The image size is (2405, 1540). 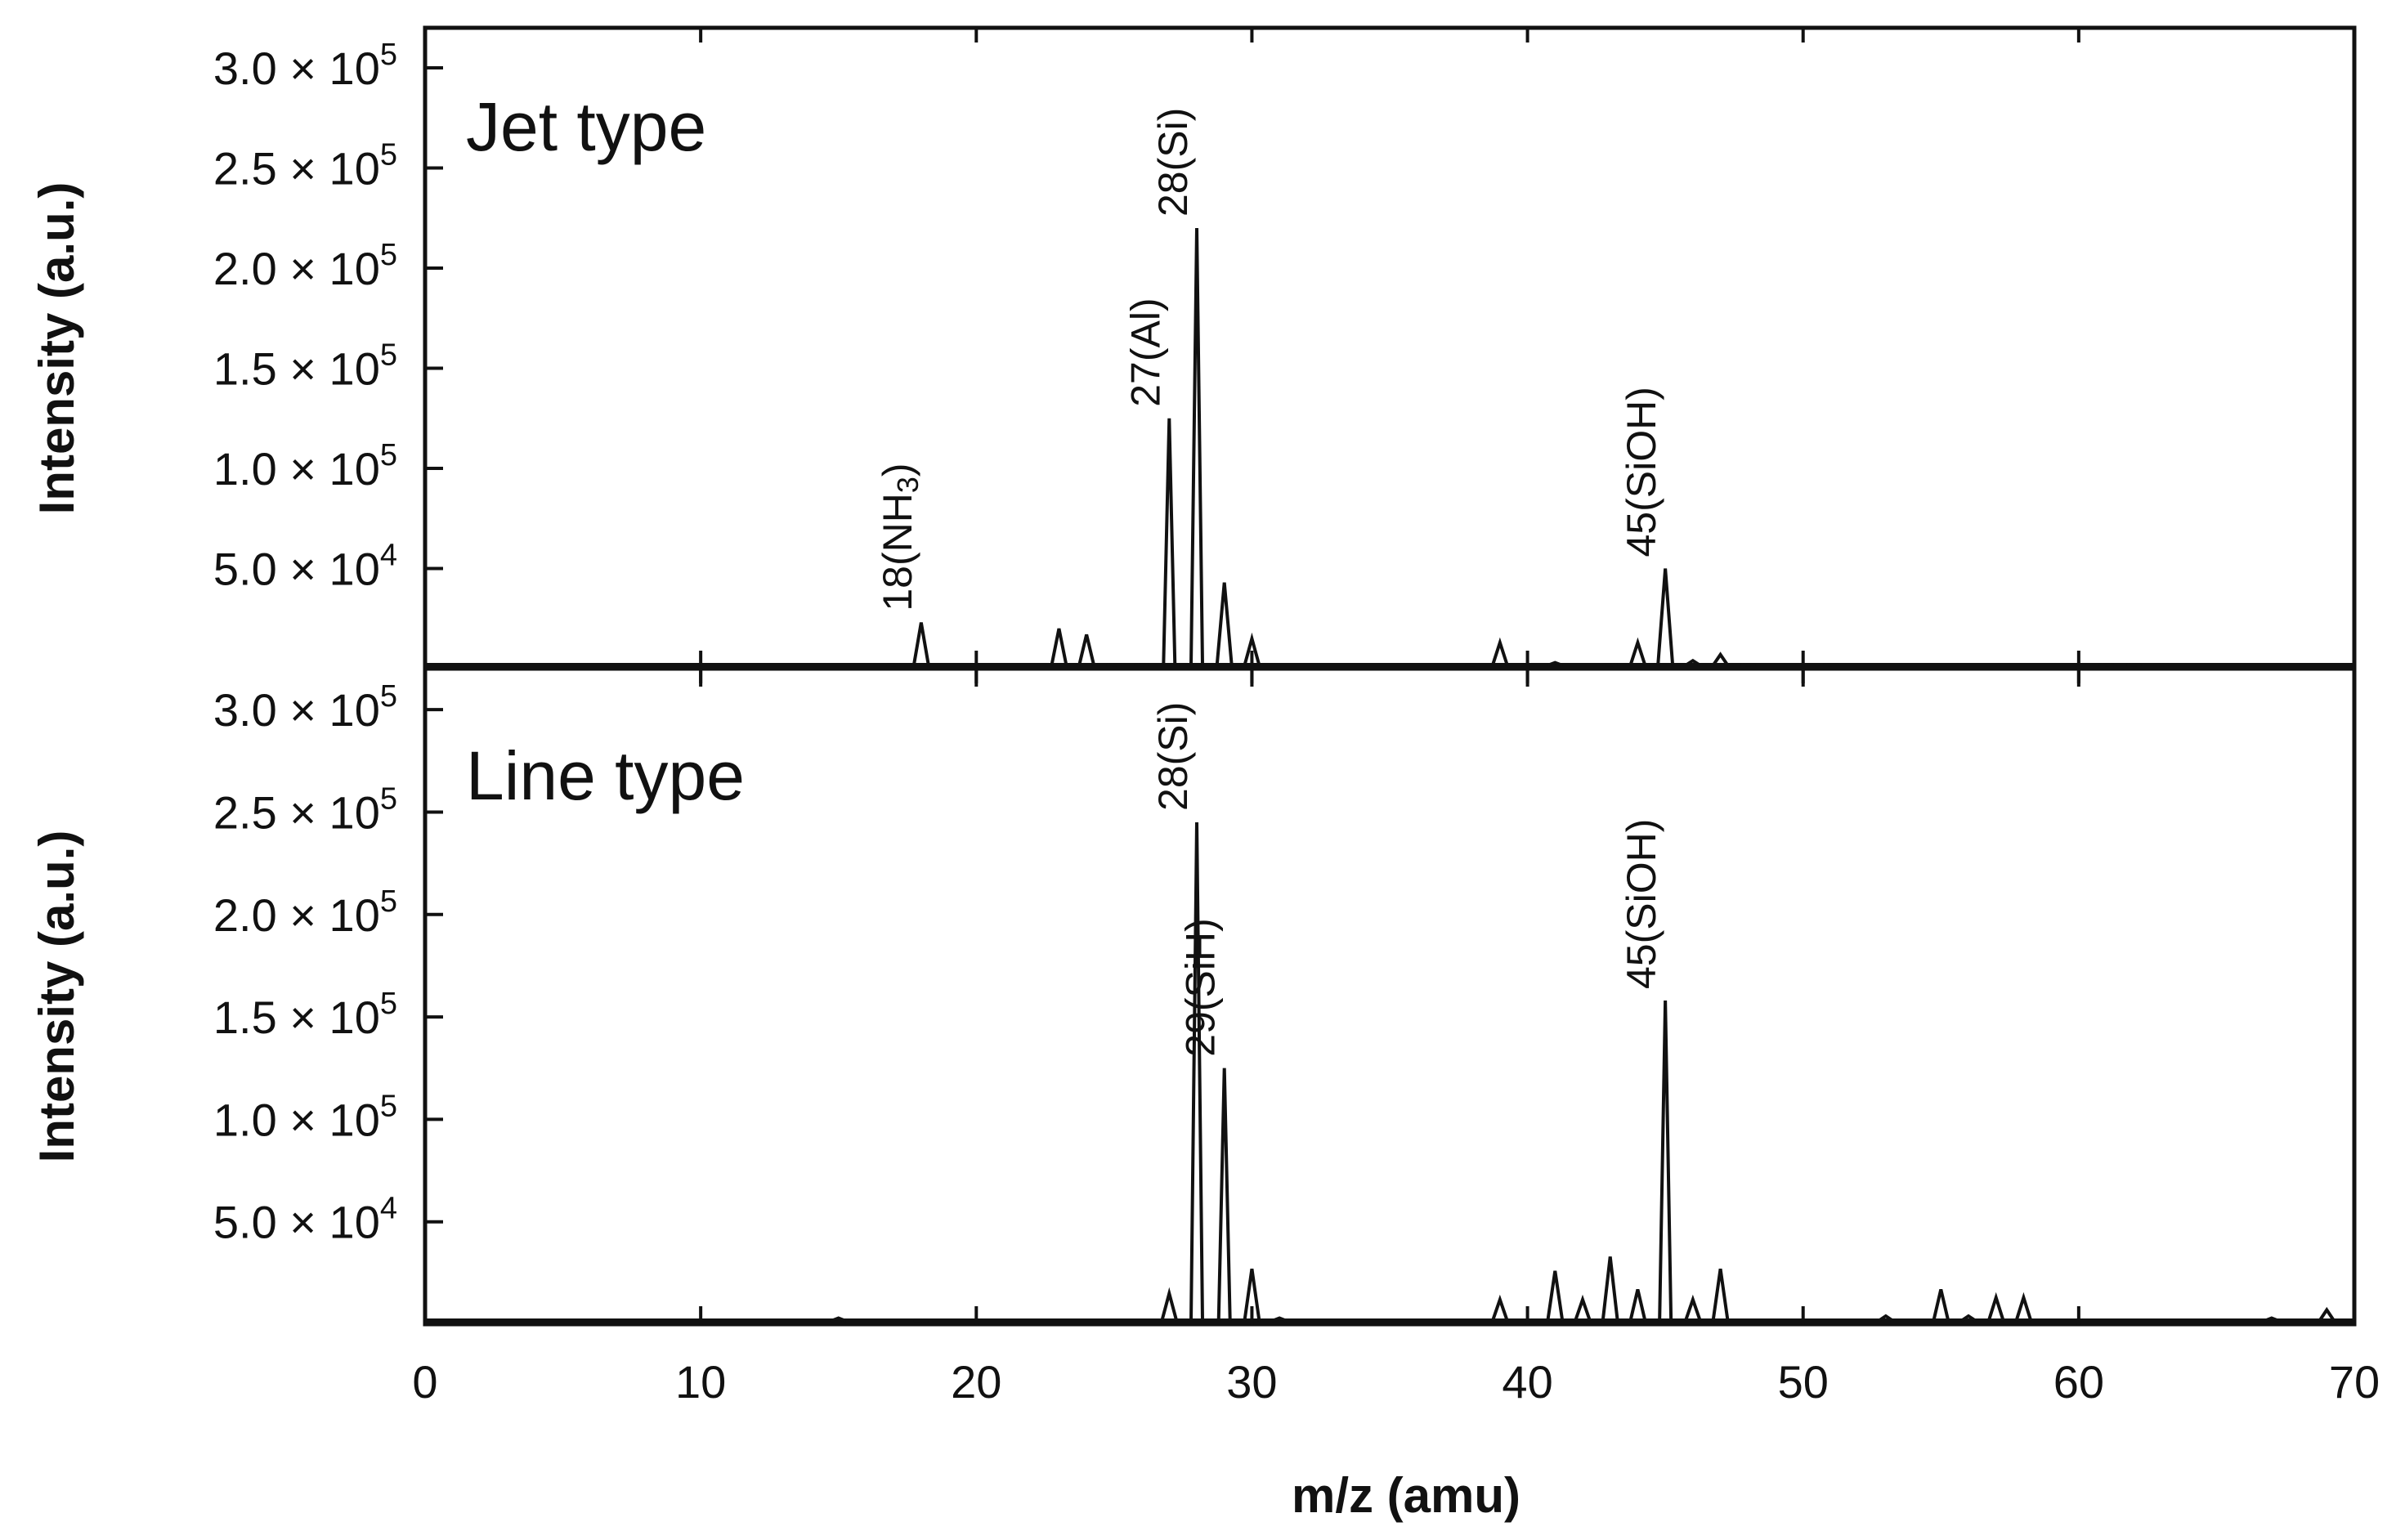 I want to click on x-tick-label: 0, so click(x=424, y=1382).